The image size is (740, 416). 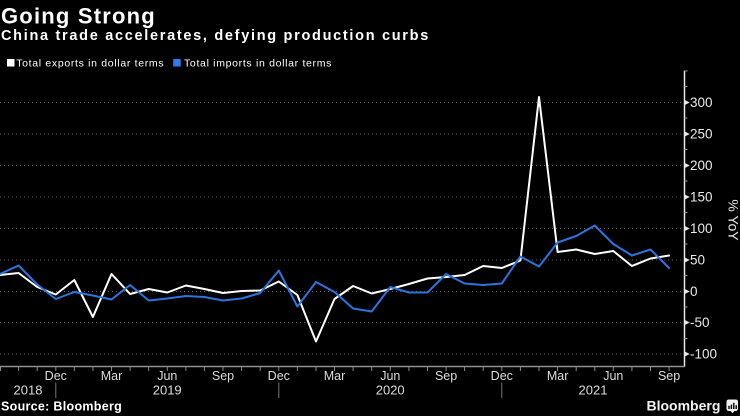 I want to click on svg-text: Going Strong, so click(x=78, y=15).